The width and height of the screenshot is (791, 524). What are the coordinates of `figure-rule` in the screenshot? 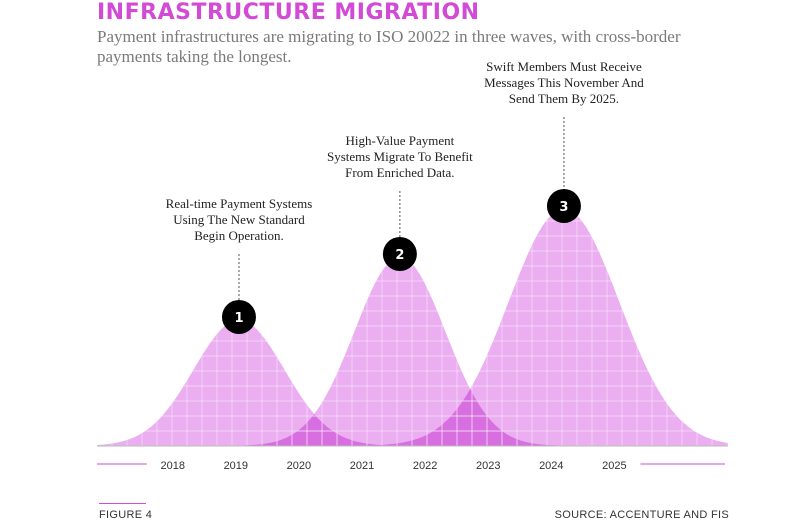 It's located at (122, 503).